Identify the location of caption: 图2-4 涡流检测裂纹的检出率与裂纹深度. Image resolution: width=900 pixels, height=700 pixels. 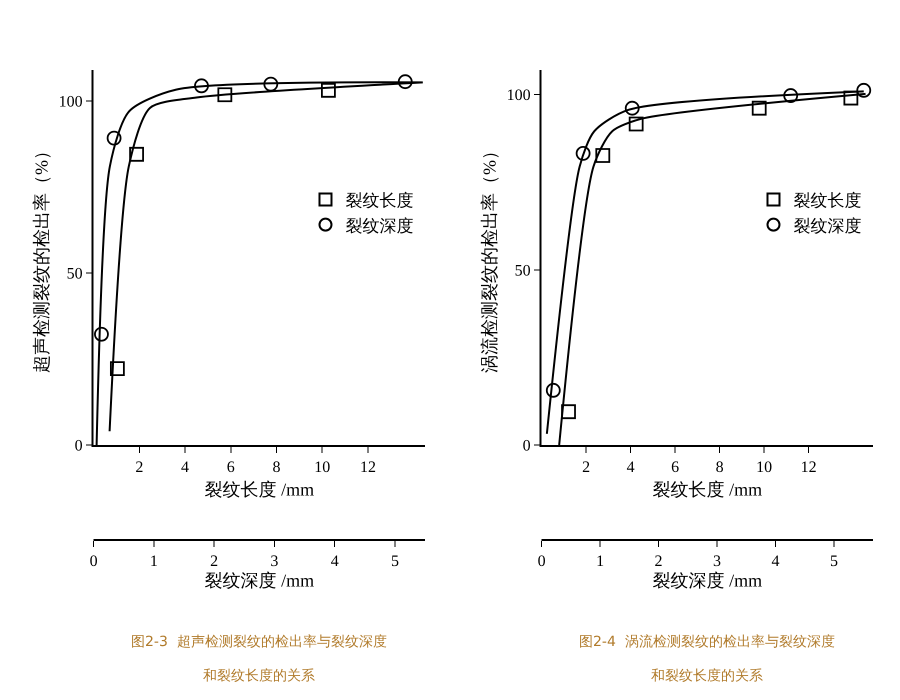
(707, 642).